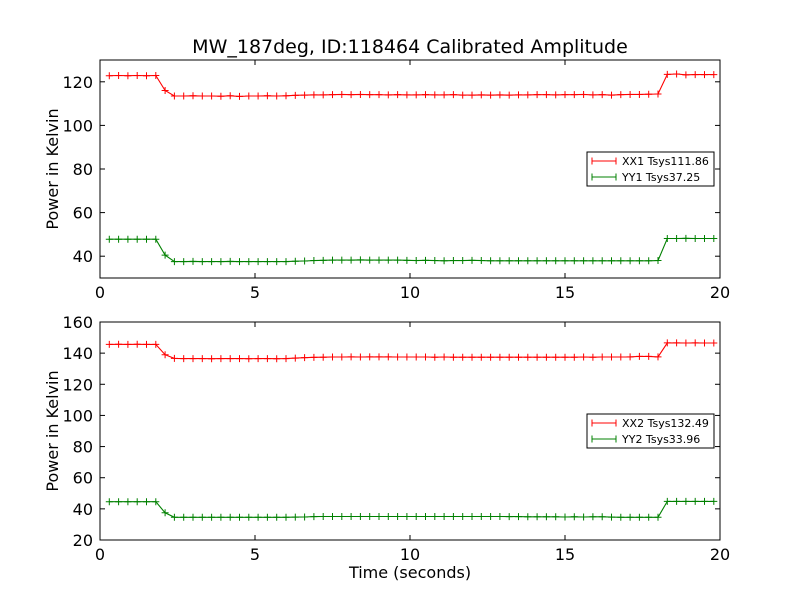 This screenshot has width=800, height=600. I want to click on y-tick-label: 160, so click(77, 322).